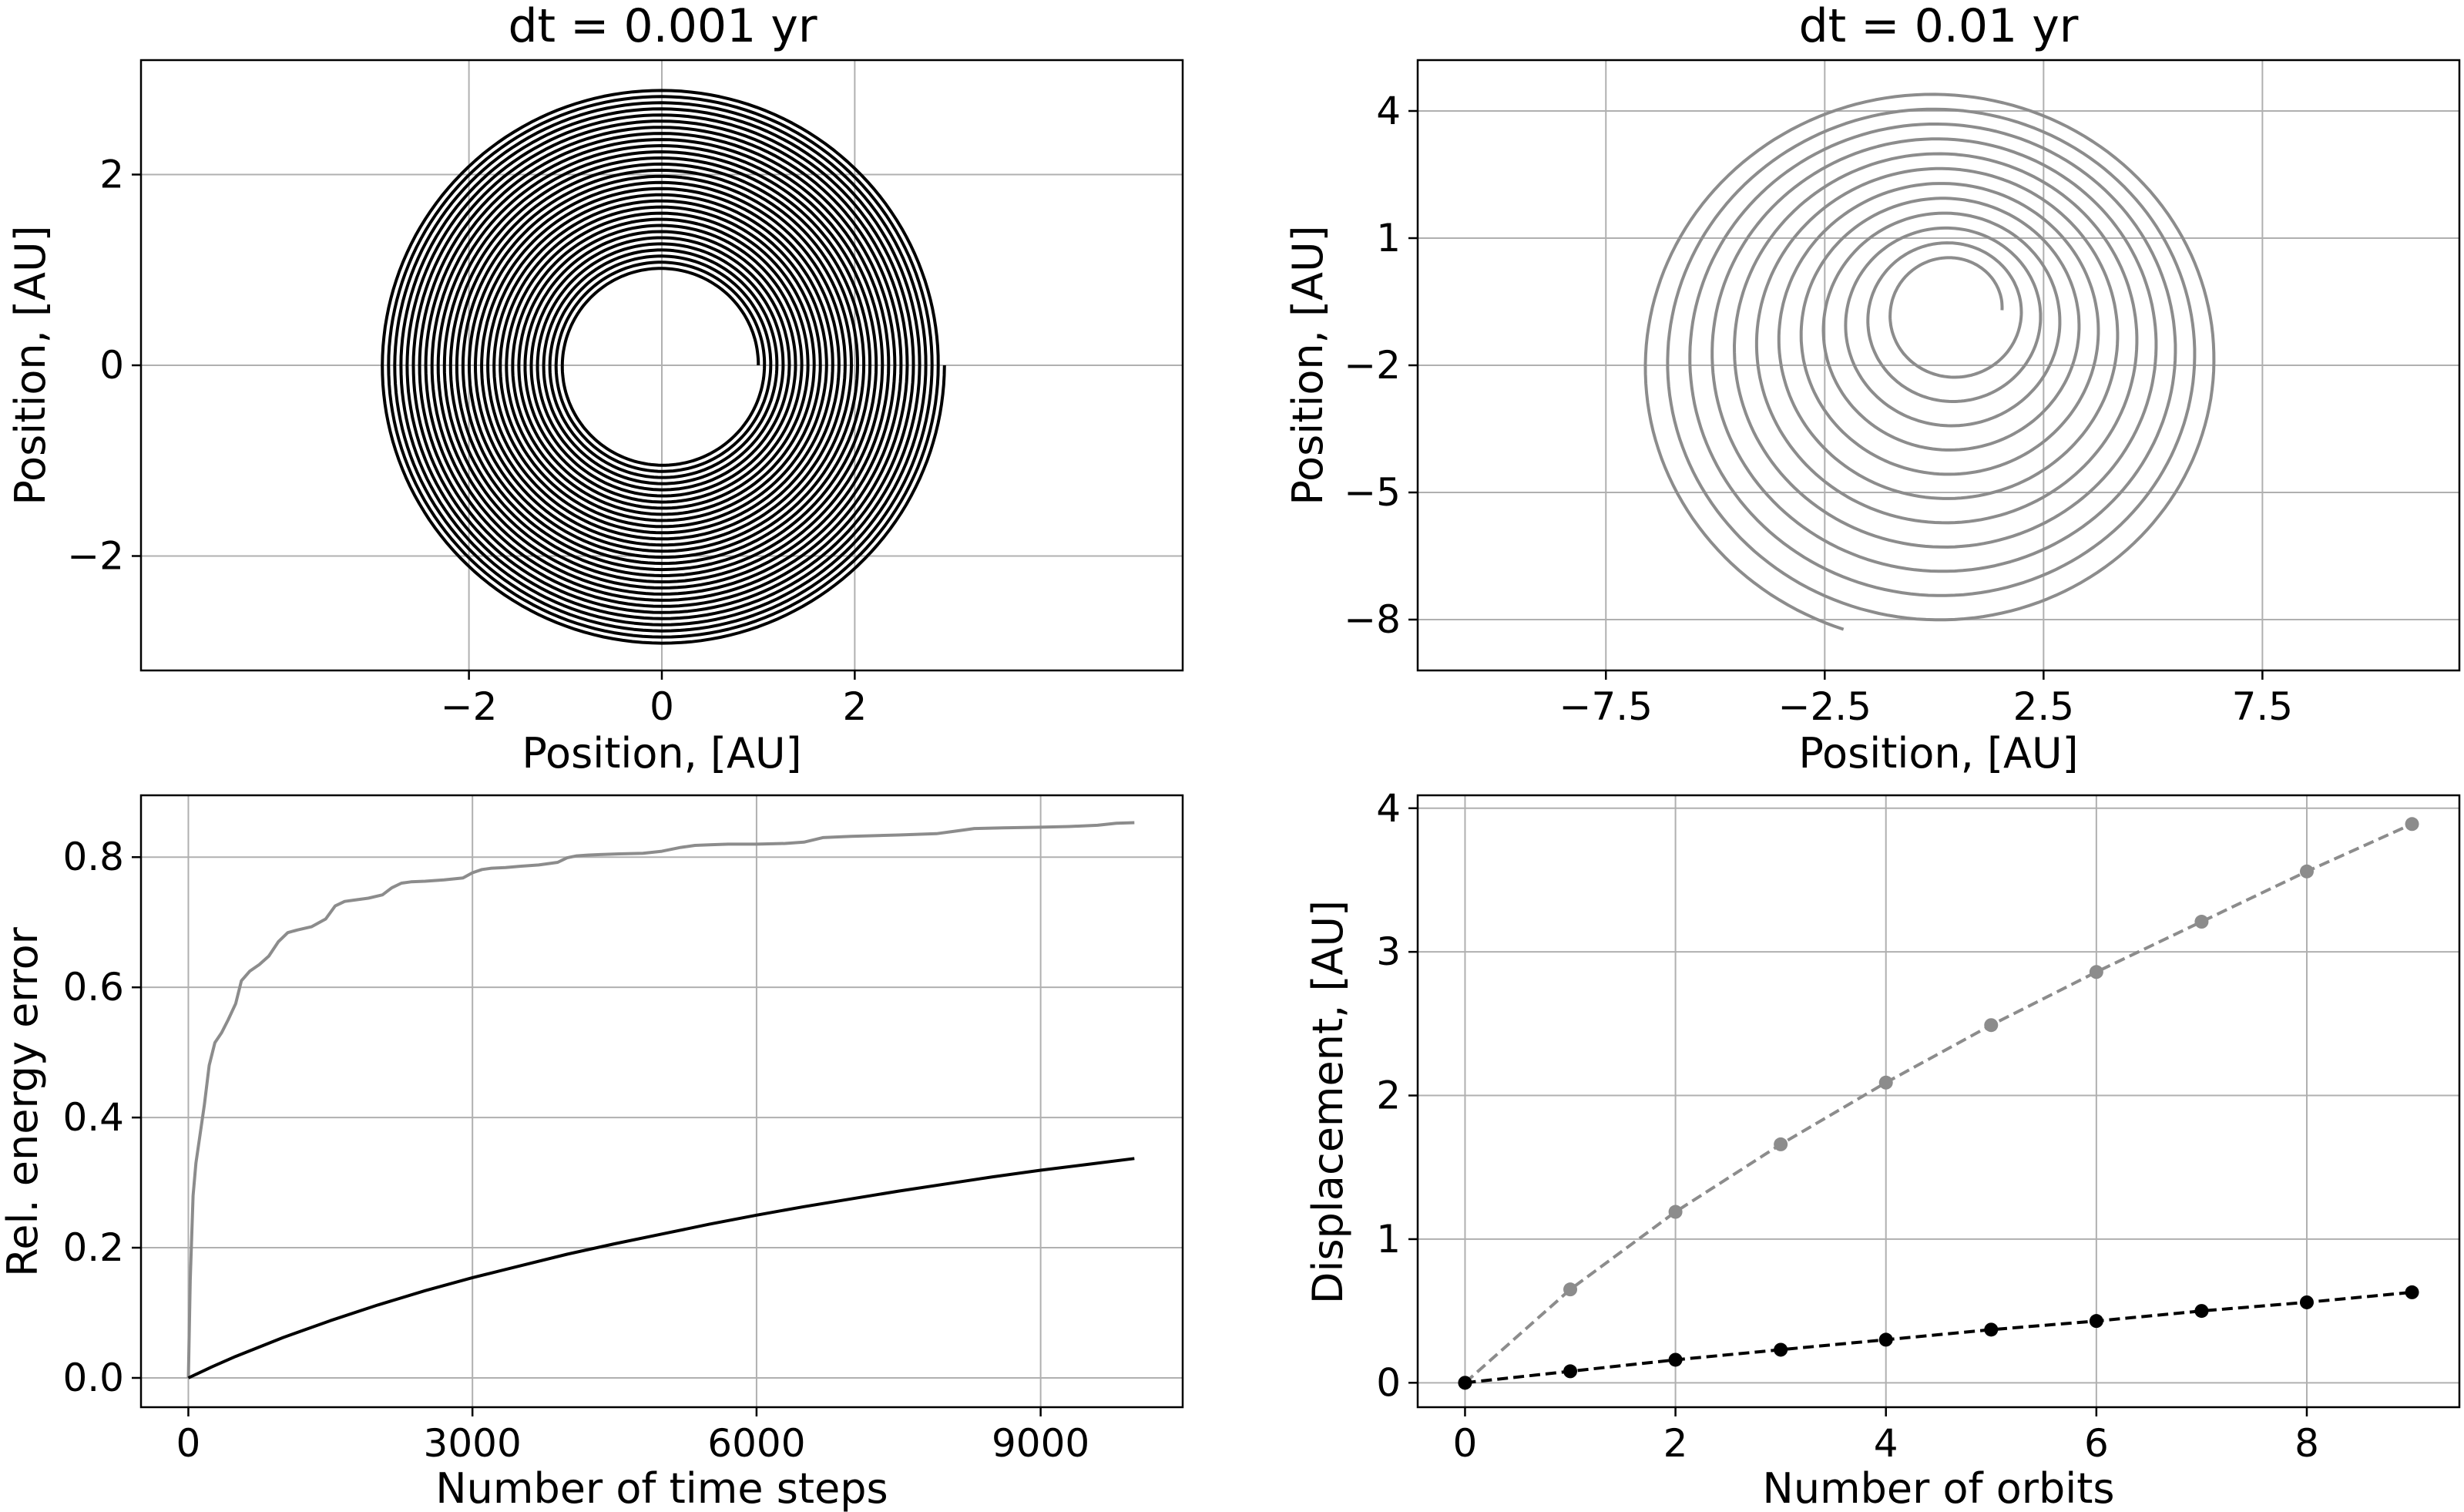 The height and width of the screenshot is (1512, 2464). I want to click on y-tick-label: 0.4, so click(93, 1117).